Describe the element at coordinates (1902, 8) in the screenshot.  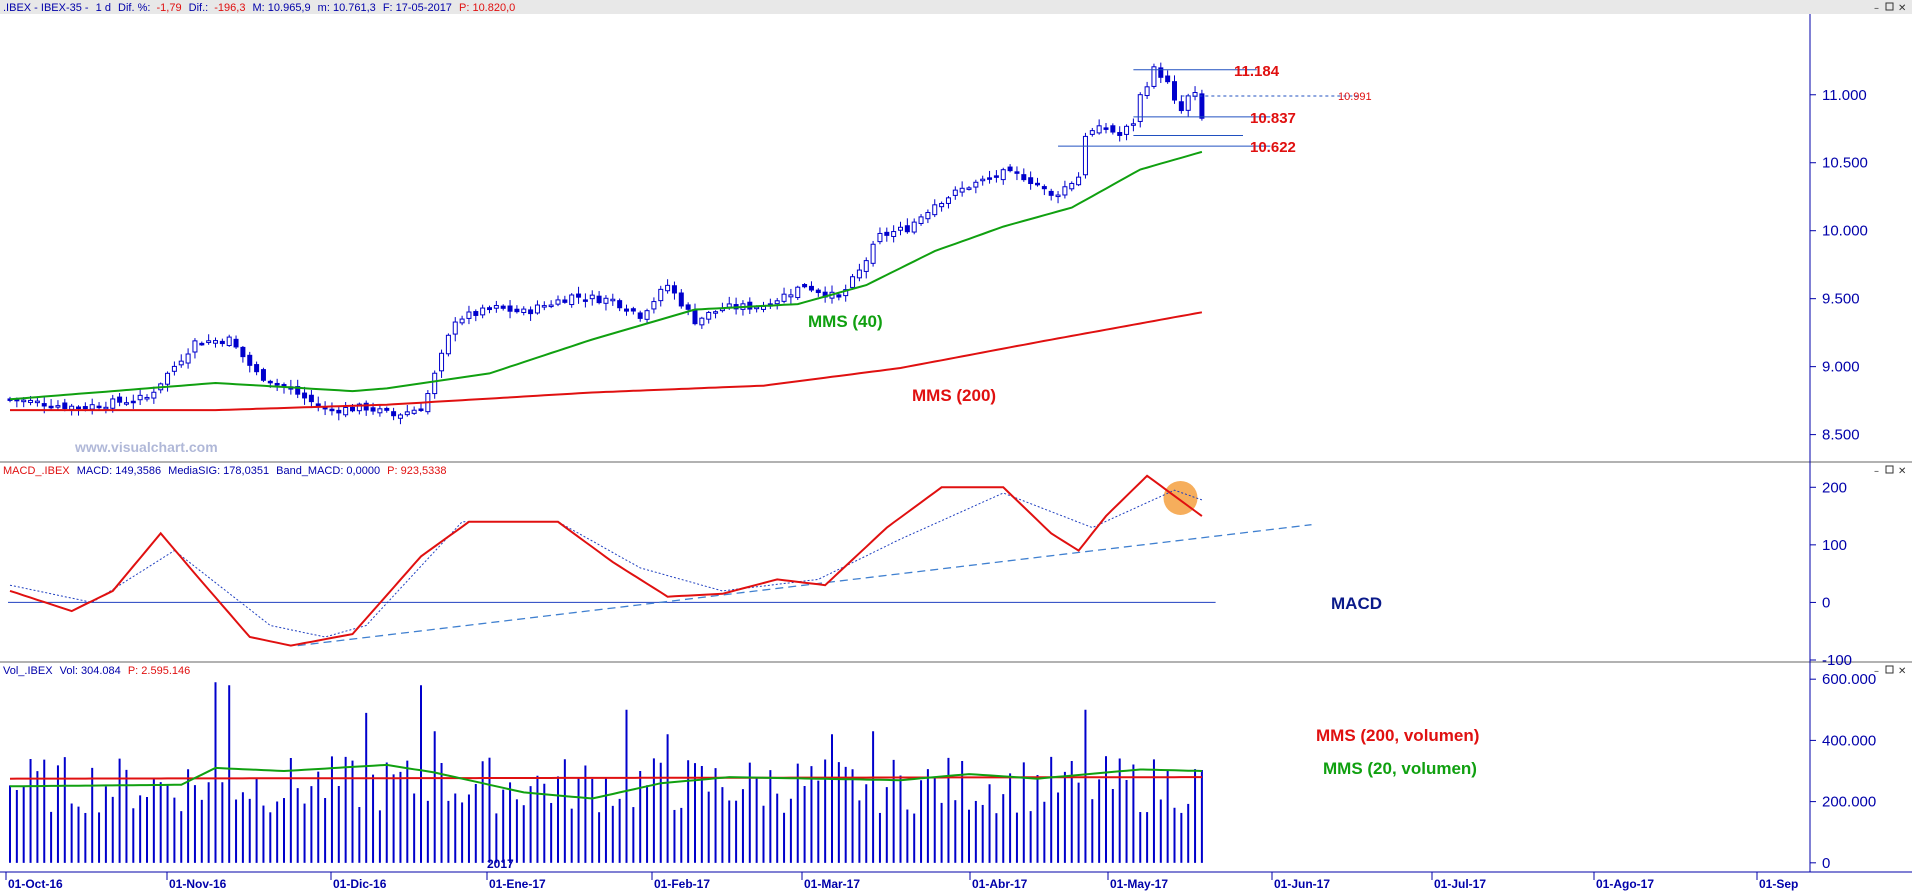
I see `close-icon: ✕` at that location.